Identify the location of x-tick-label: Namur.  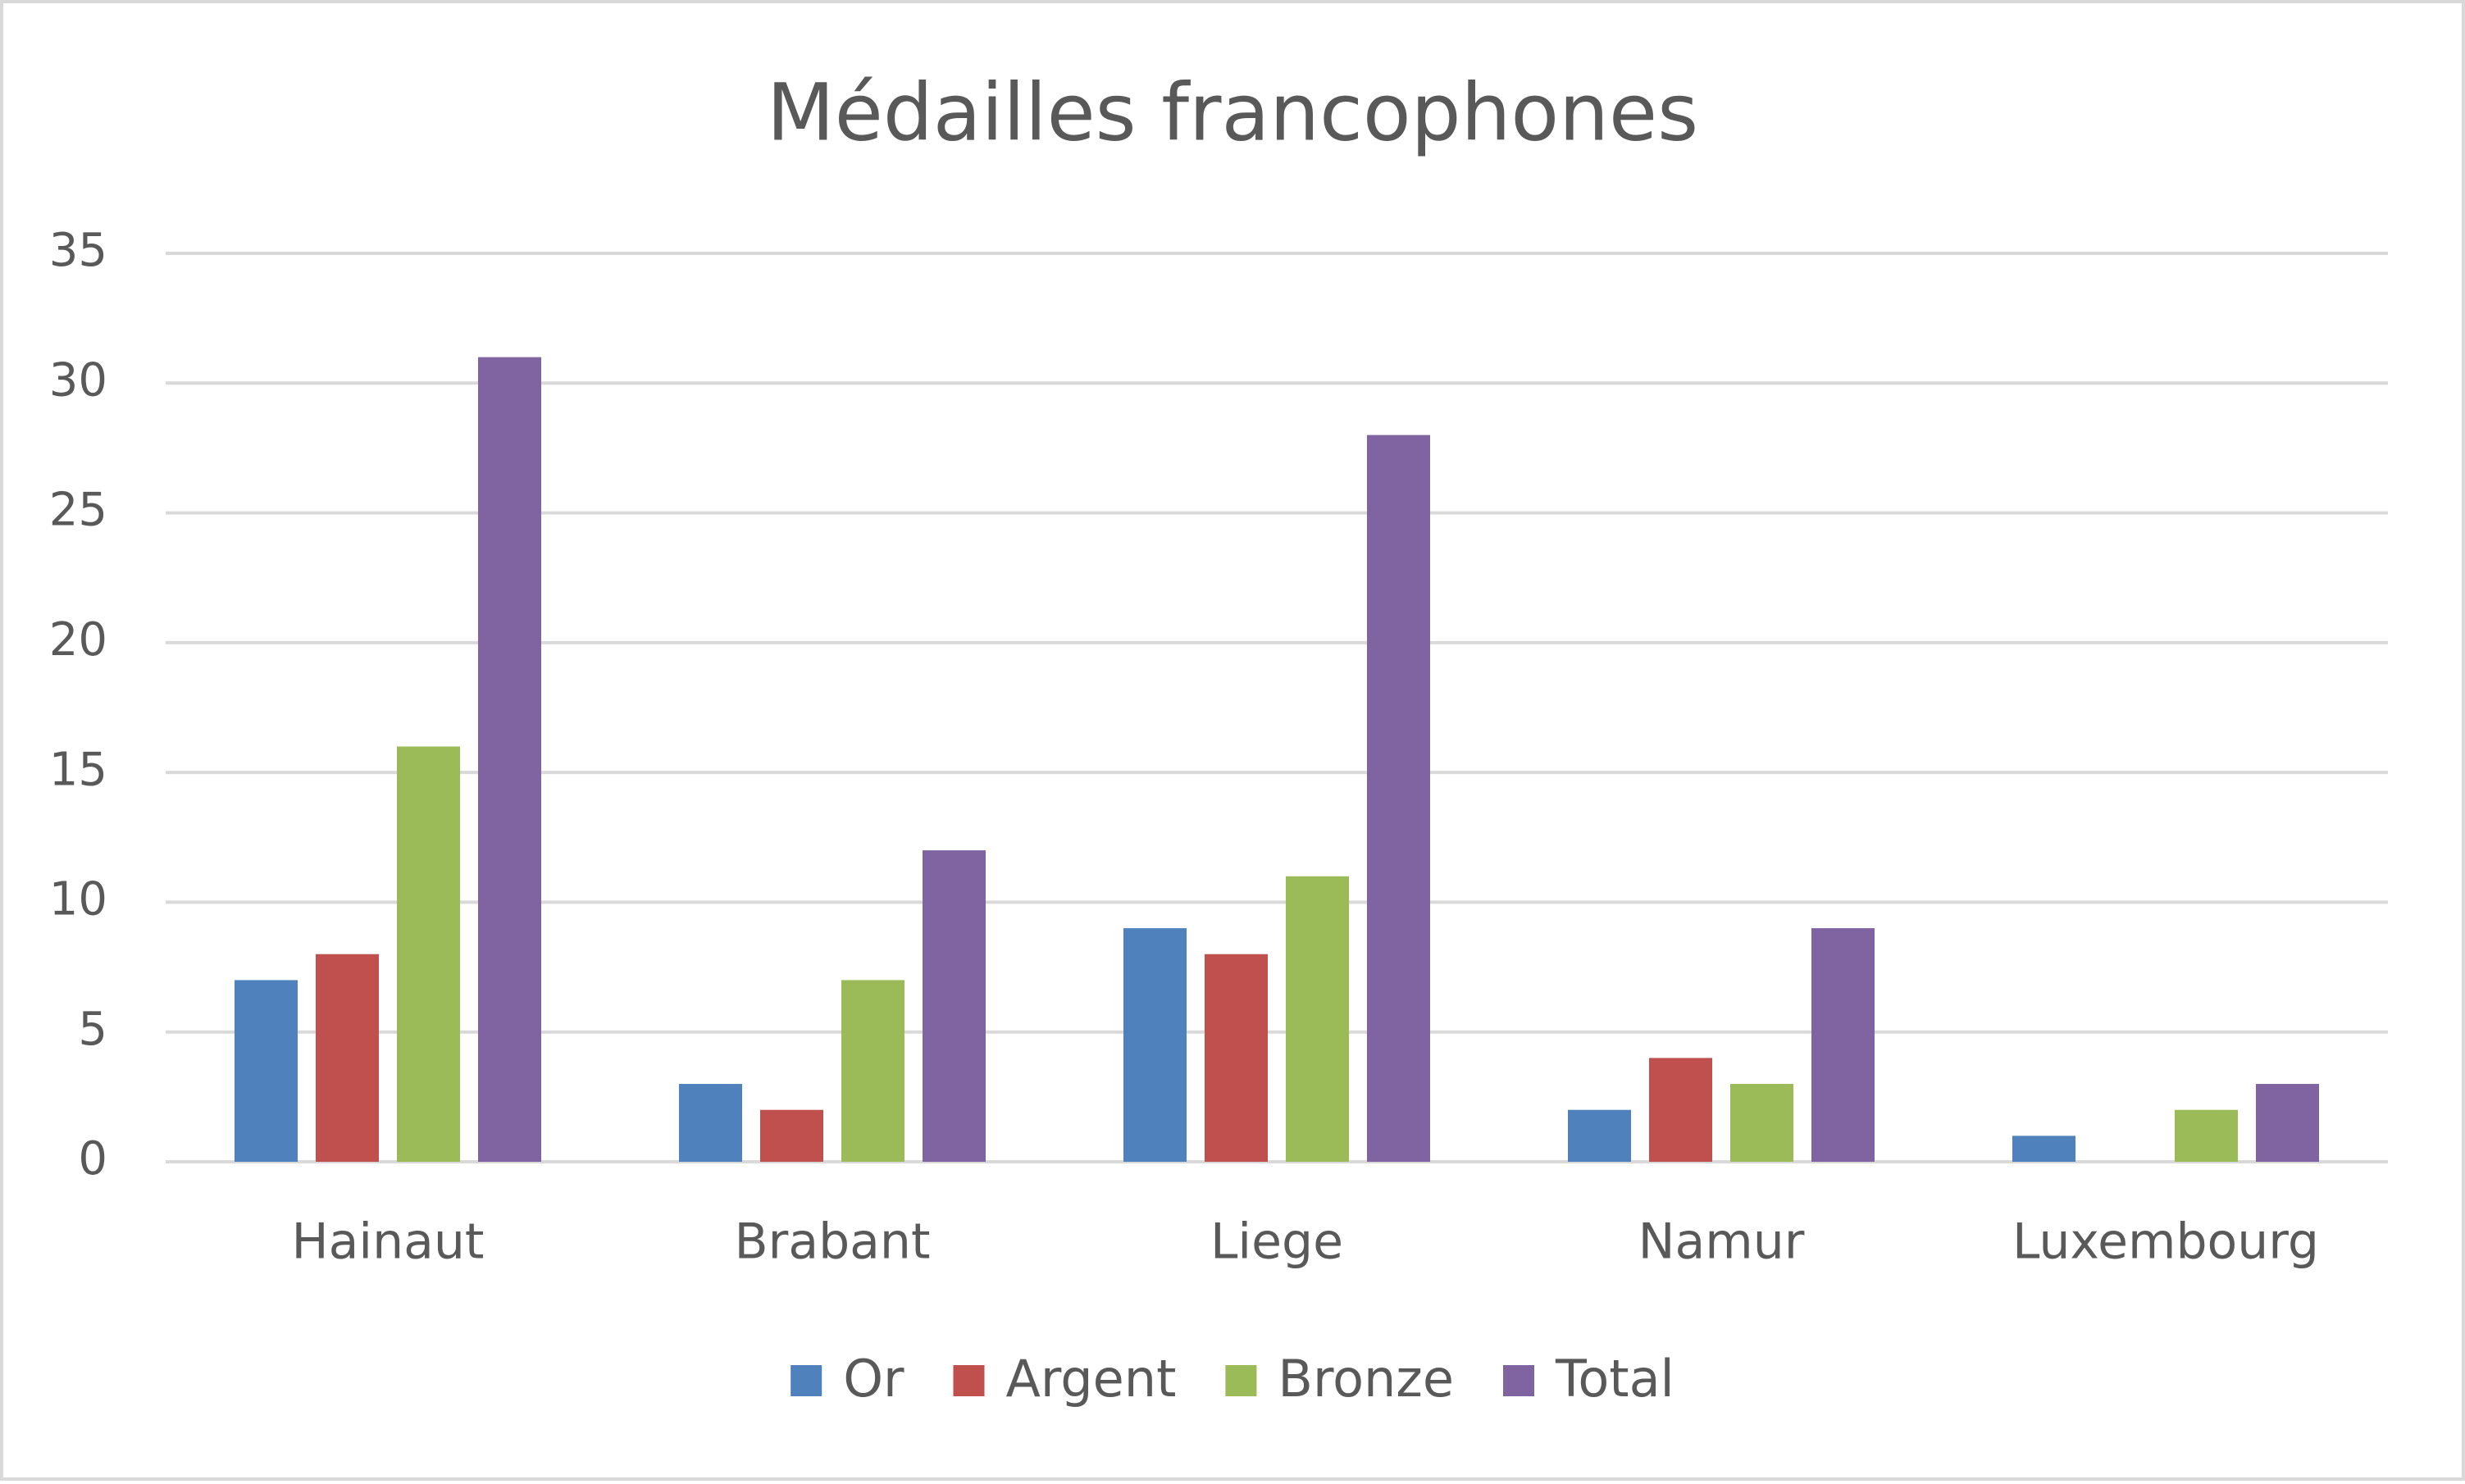
(1721, 1242).